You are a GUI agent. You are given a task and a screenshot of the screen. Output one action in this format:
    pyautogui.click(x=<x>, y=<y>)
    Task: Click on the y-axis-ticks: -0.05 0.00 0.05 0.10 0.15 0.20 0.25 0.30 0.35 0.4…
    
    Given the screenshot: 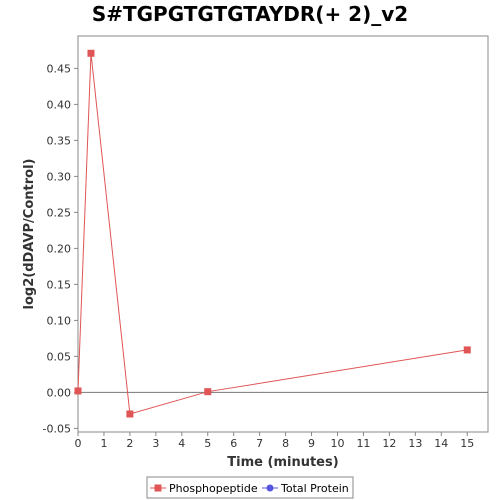 What is the action you would take?
    pyautogui.click(x=60, y=248)
    